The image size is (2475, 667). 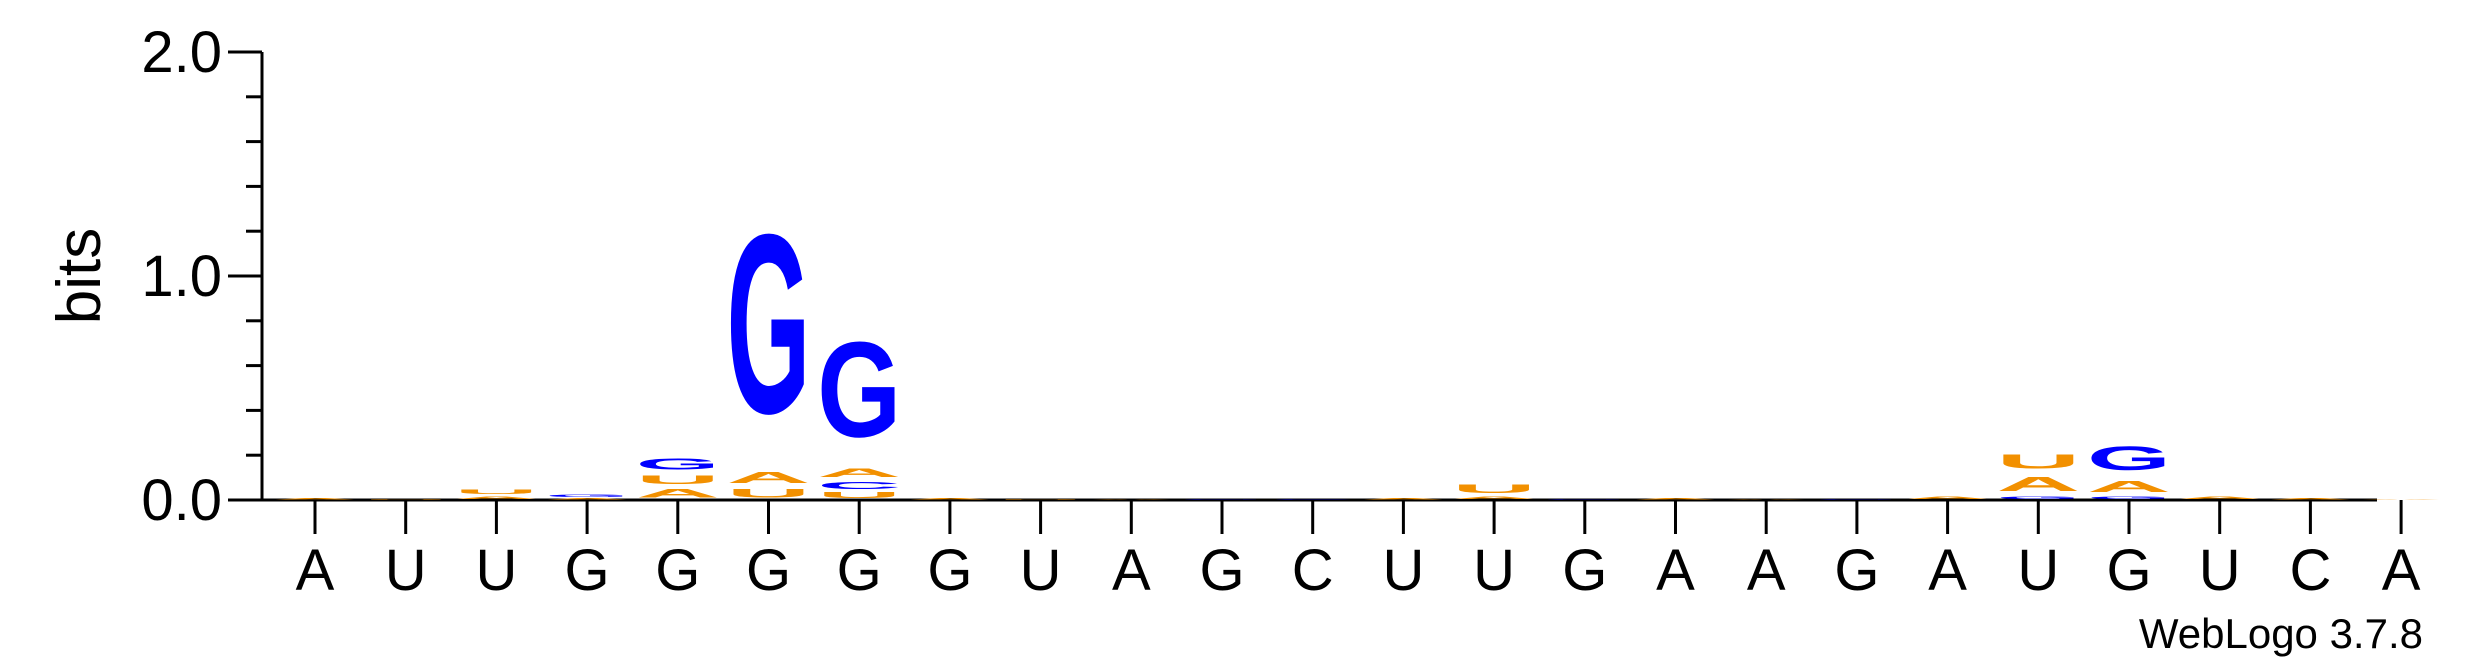 I want to click on weblogo-credit: WebLogo 3.7.8, so click(x=2281, y=633).